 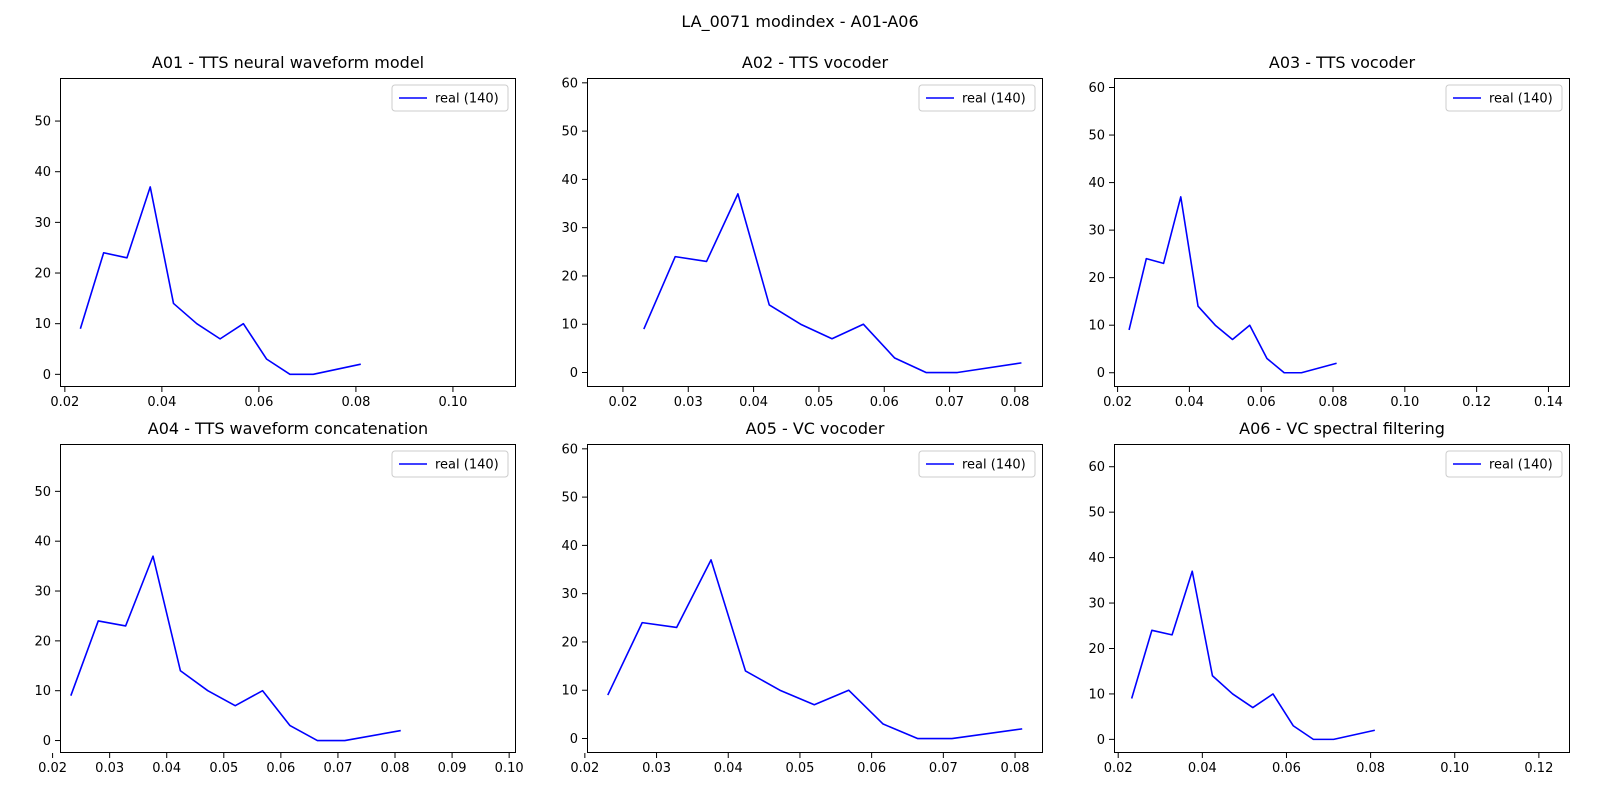 I want to click on x-tick-label: 0.12, so click(x=1538, y=768).